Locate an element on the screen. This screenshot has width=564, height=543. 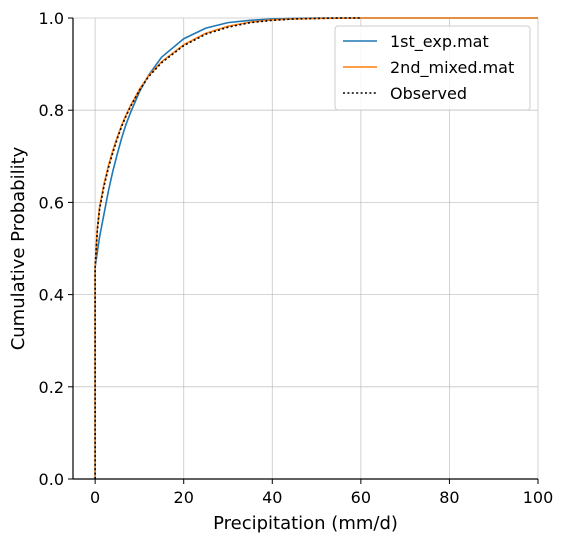
y-tick-label: 1.0 is located at coordinates (51, 18).